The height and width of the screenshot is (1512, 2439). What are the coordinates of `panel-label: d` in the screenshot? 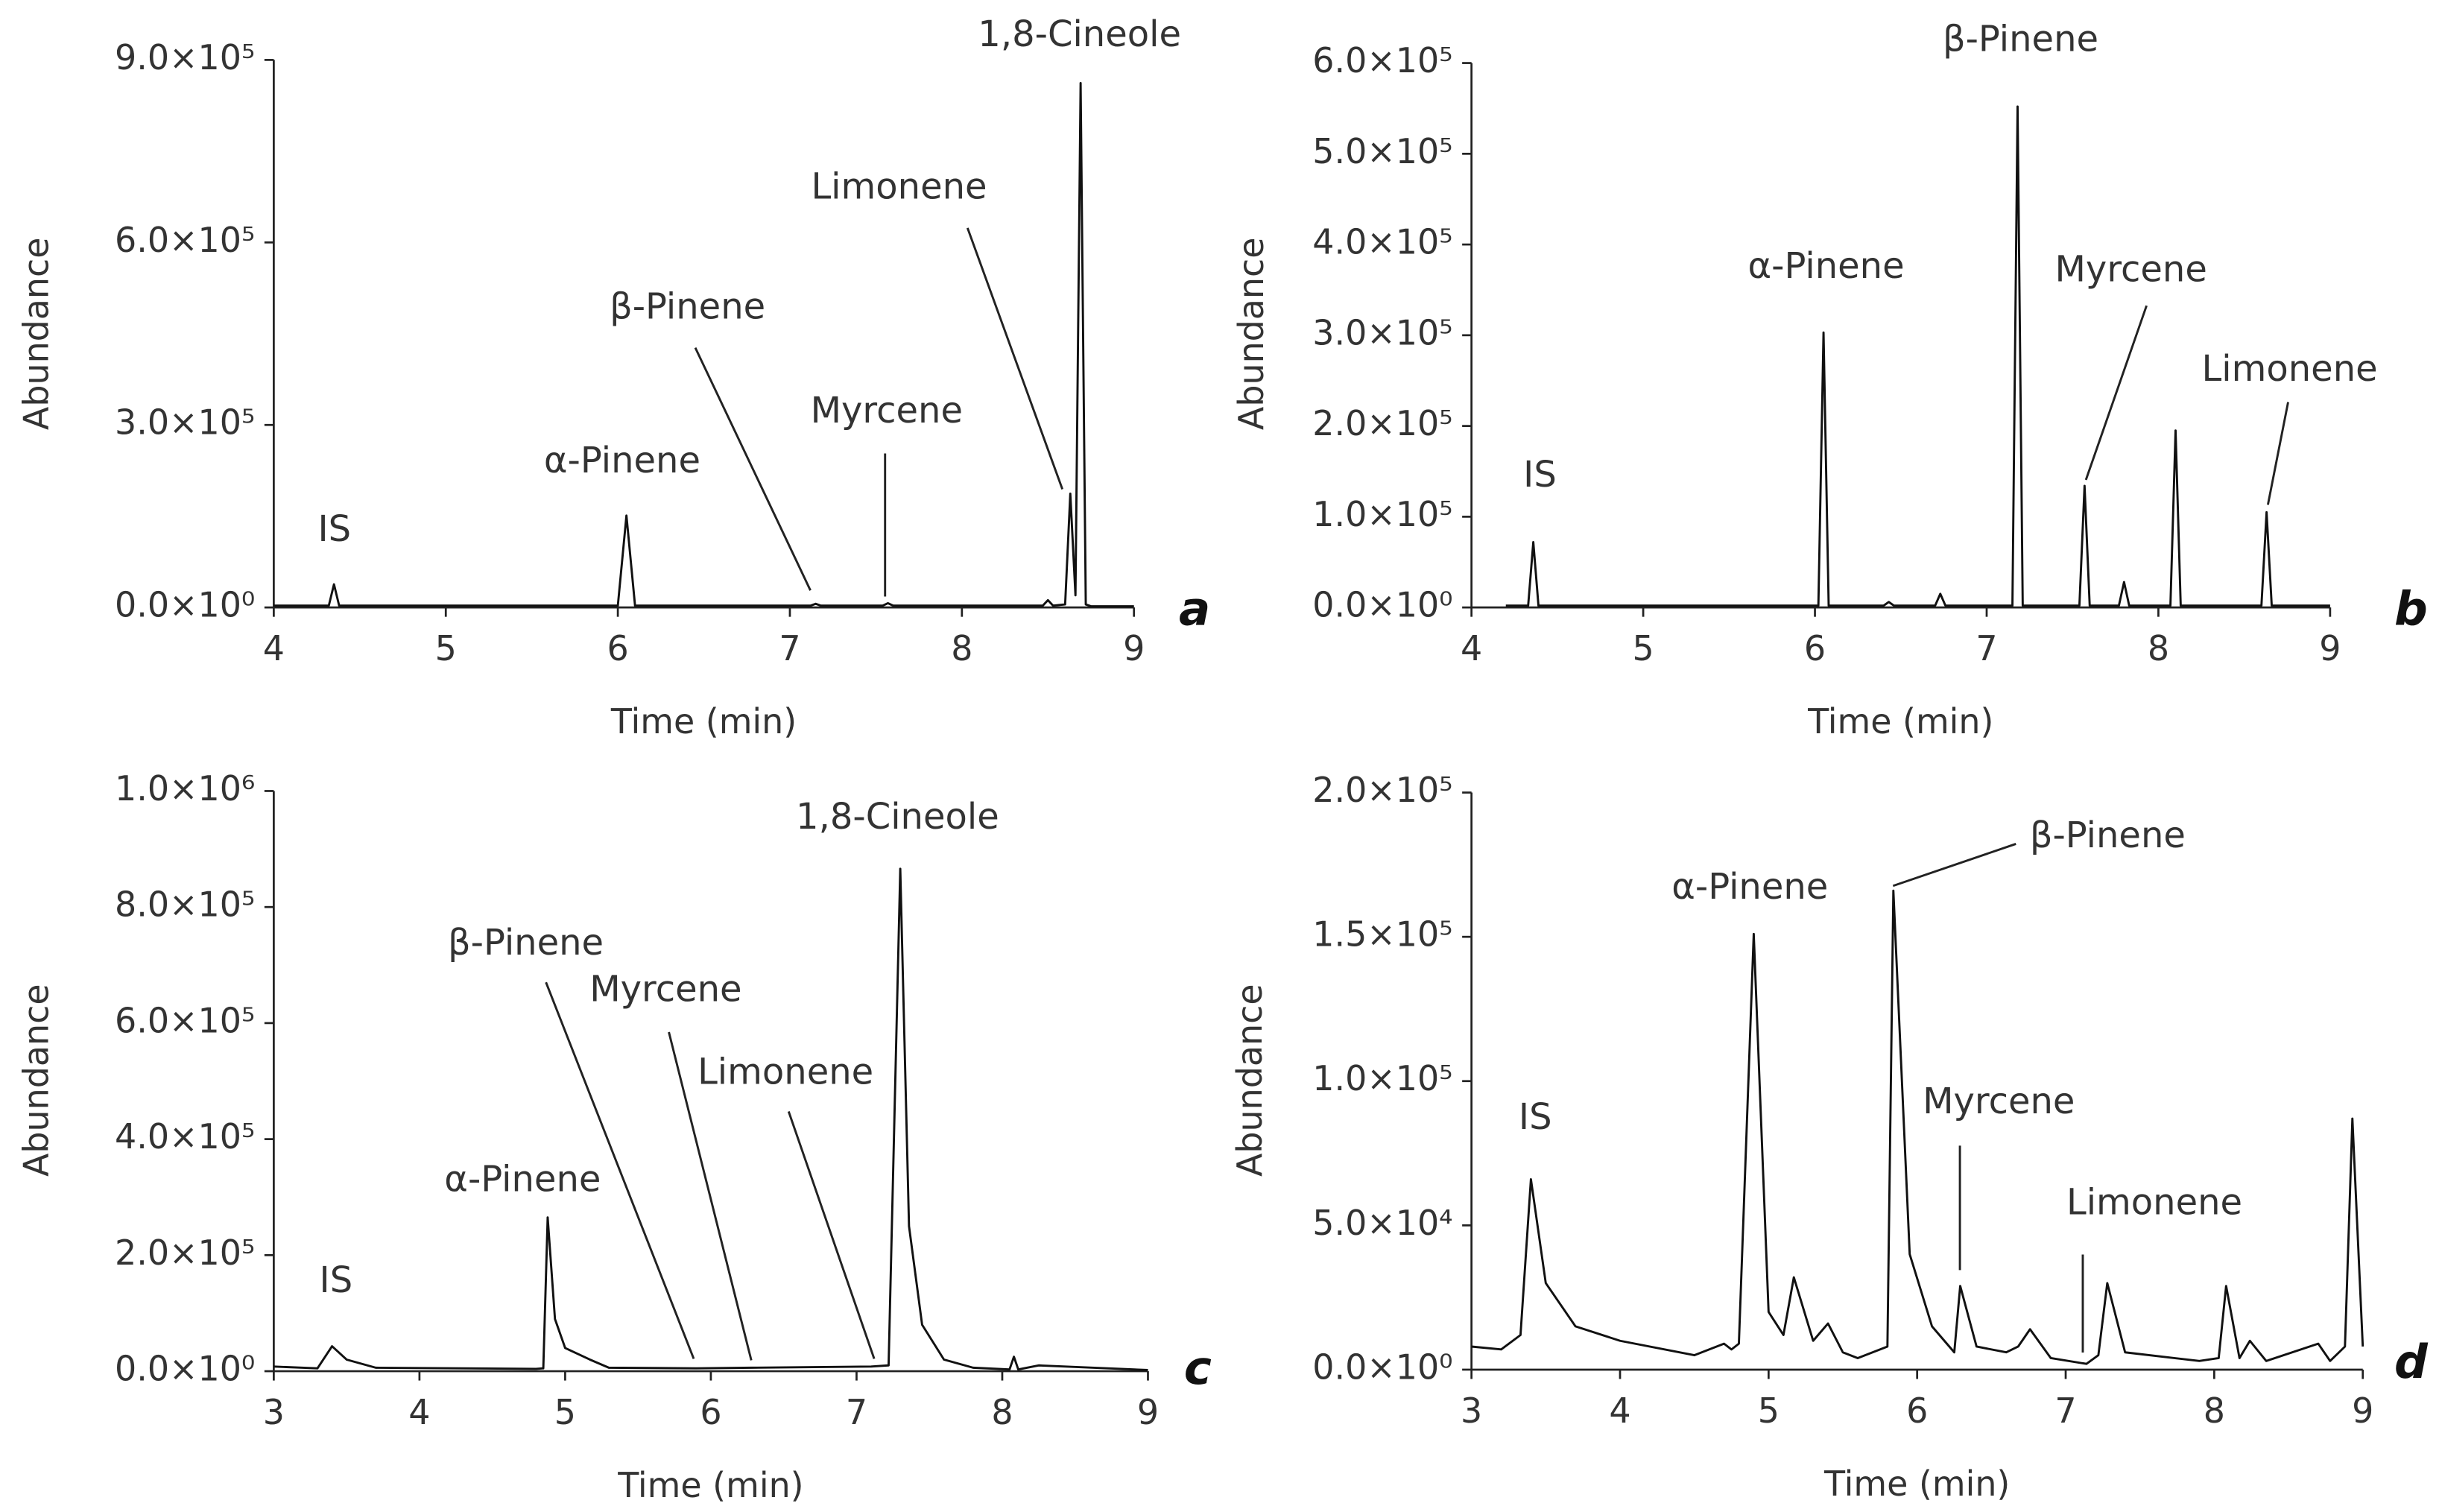 It's located at (2411, 1362).